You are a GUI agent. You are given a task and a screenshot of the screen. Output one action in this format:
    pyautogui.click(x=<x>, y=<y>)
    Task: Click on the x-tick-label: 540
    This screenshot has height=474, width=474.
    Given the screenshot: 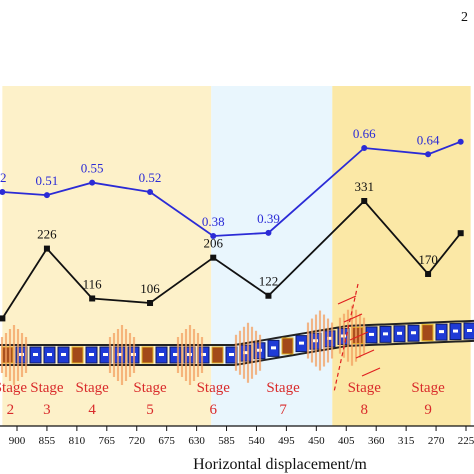 What is the action you would take?
    pyautogui.click(x=256, y=441)
    